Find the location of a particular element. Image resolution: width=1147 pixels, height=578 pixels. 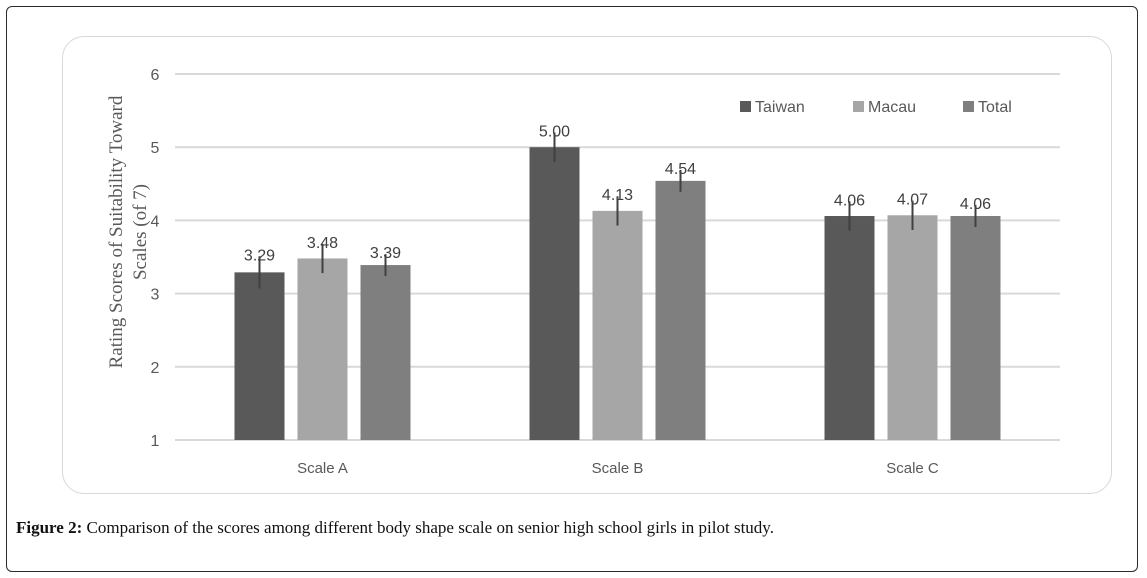

data-label-macau-scale-b: 4.13 is located at coordinates (617, 195).